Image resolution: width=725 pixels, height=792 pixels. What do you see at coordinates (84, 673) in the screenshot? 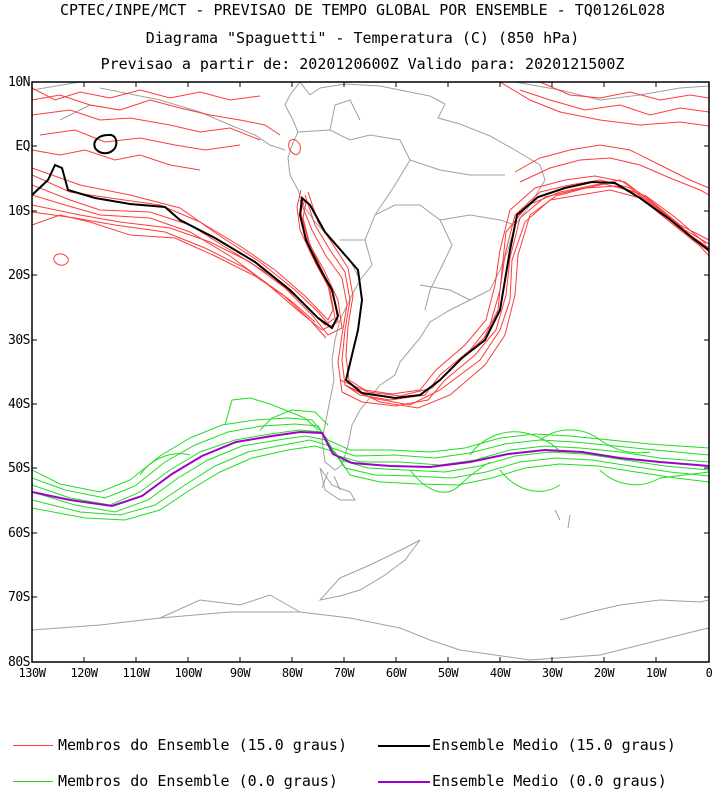
I see `lon-label: 120W` at bounding box center [84, 673].